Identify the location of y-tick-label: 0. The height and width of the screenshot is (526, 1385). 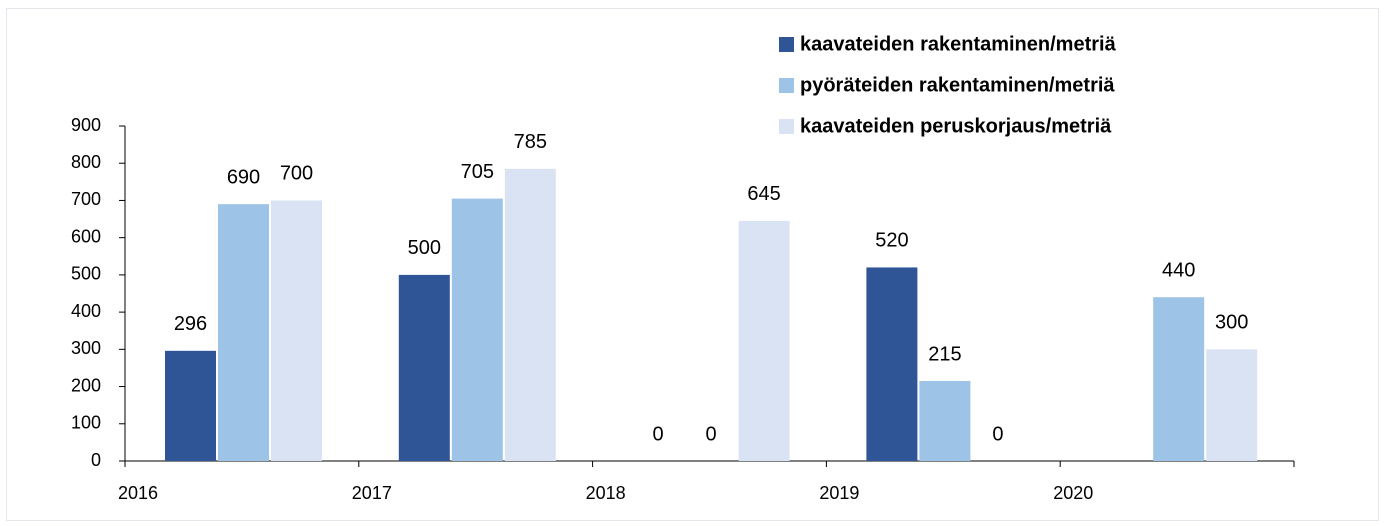
(96, 460).